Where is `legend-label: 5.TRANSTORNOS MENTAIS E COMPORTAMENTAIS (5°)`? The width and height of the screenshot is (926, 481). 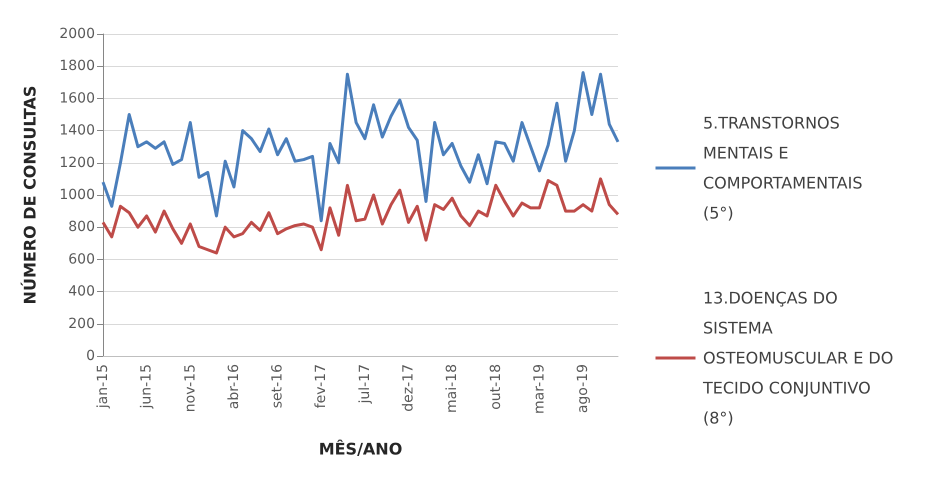
legend-label: 5.TRANSTORNOS MENTAIS E COMPORTAMENTAIS (5°) is located at coordinates (785, 168).